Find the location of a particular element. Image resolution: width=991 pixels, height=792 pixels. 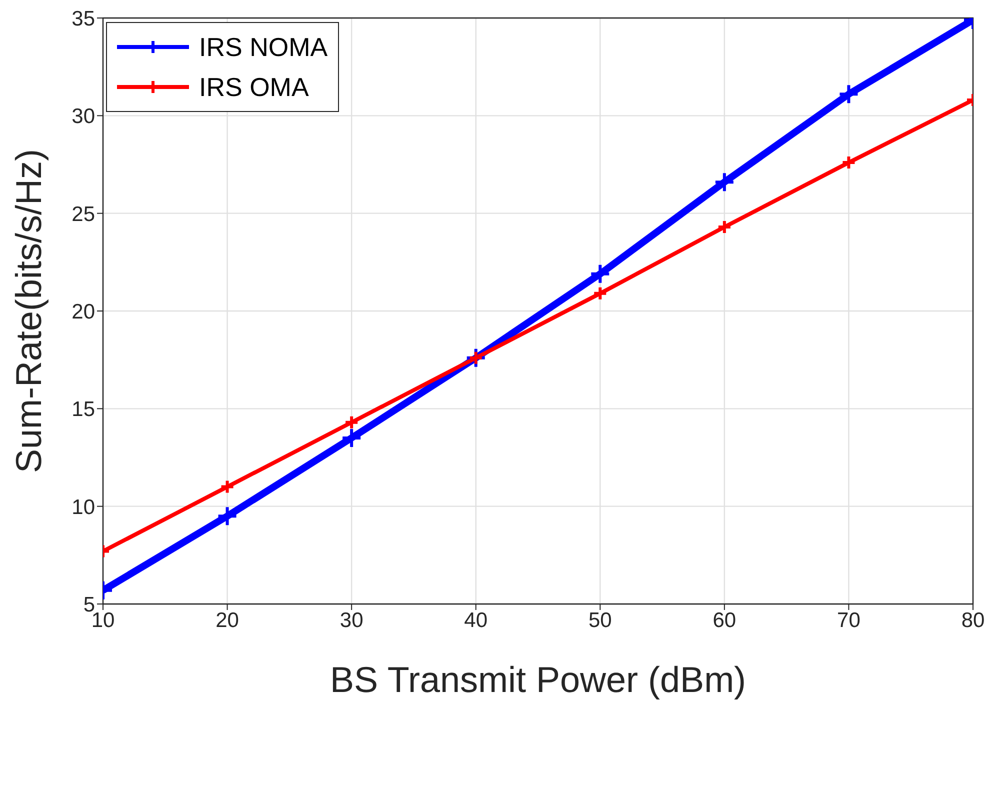

x-tick-label: 80 is located at coordinates (973, 620).